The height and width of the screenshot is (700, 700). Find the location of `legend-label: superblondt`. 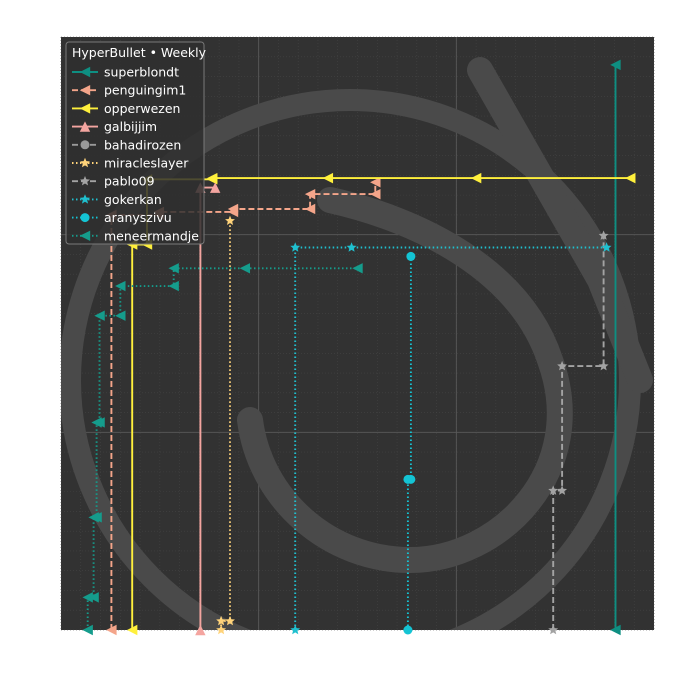

legend-label: superblondt is located at coordinates (141, 72).